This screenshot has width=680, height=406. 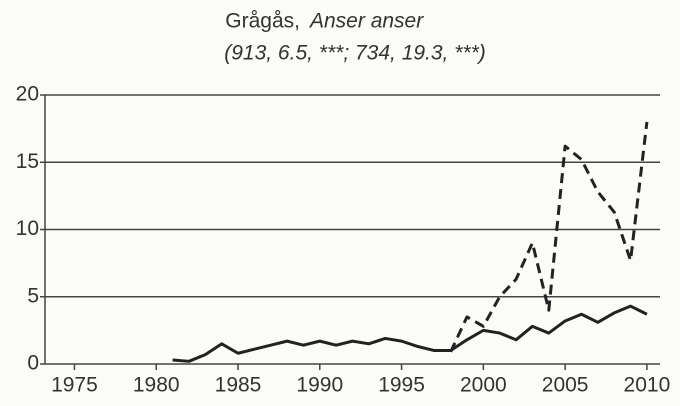 What do you see at coordinates (27, 94) in the screenshot?
I see `y-tick-label: 20` at bounding box center [27, 94].